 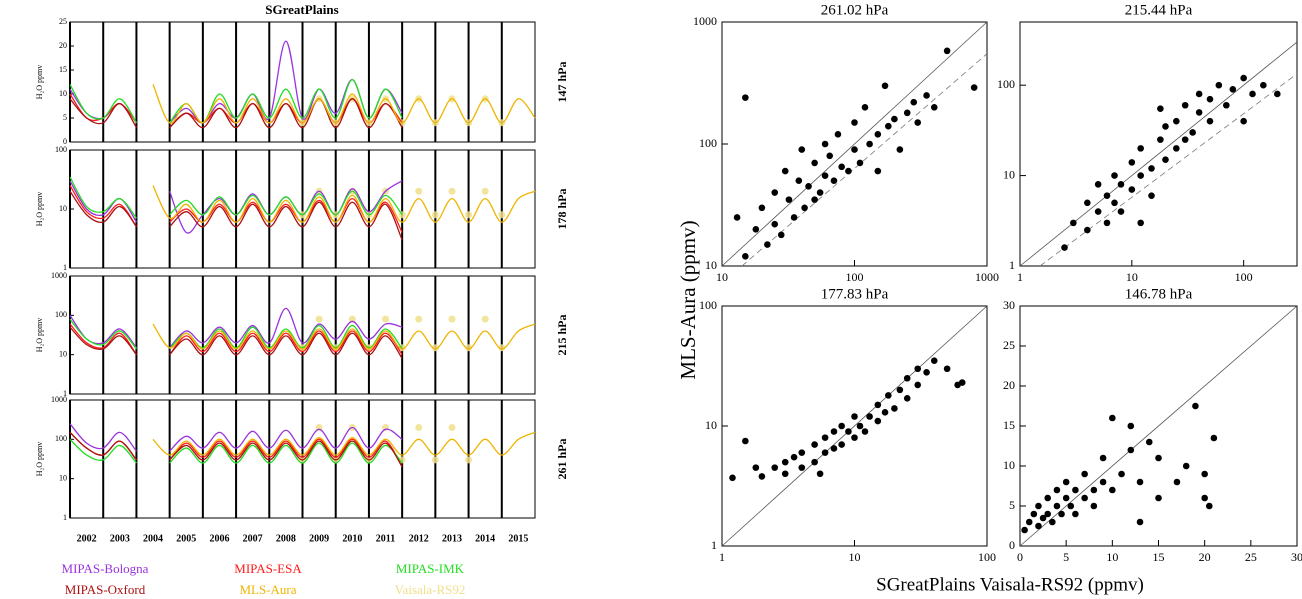 I want to click on legend-entry: Vaisala-RS92, so click(x=430, y=589).